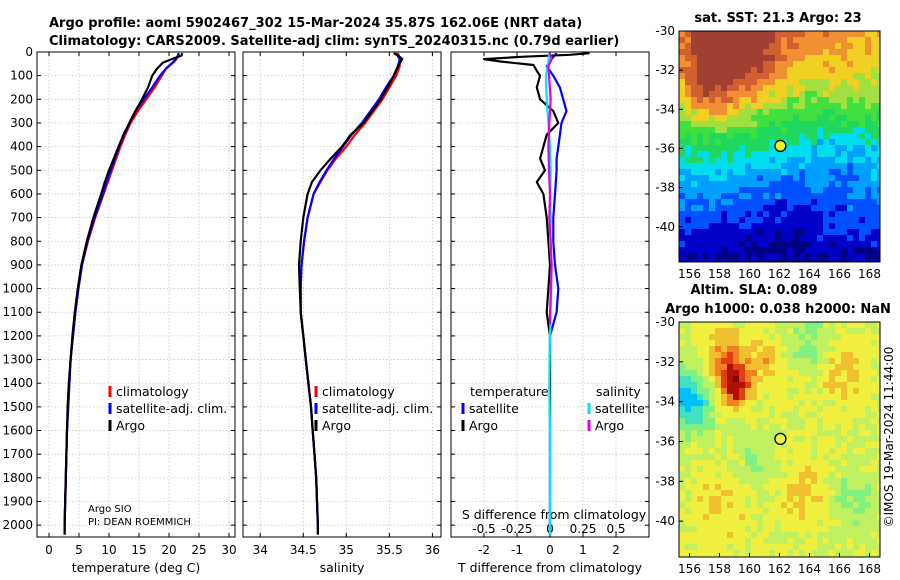 The height and width of the screenshot is (580, 900). I want to click on xtick-label: 25, so click(198, 550).